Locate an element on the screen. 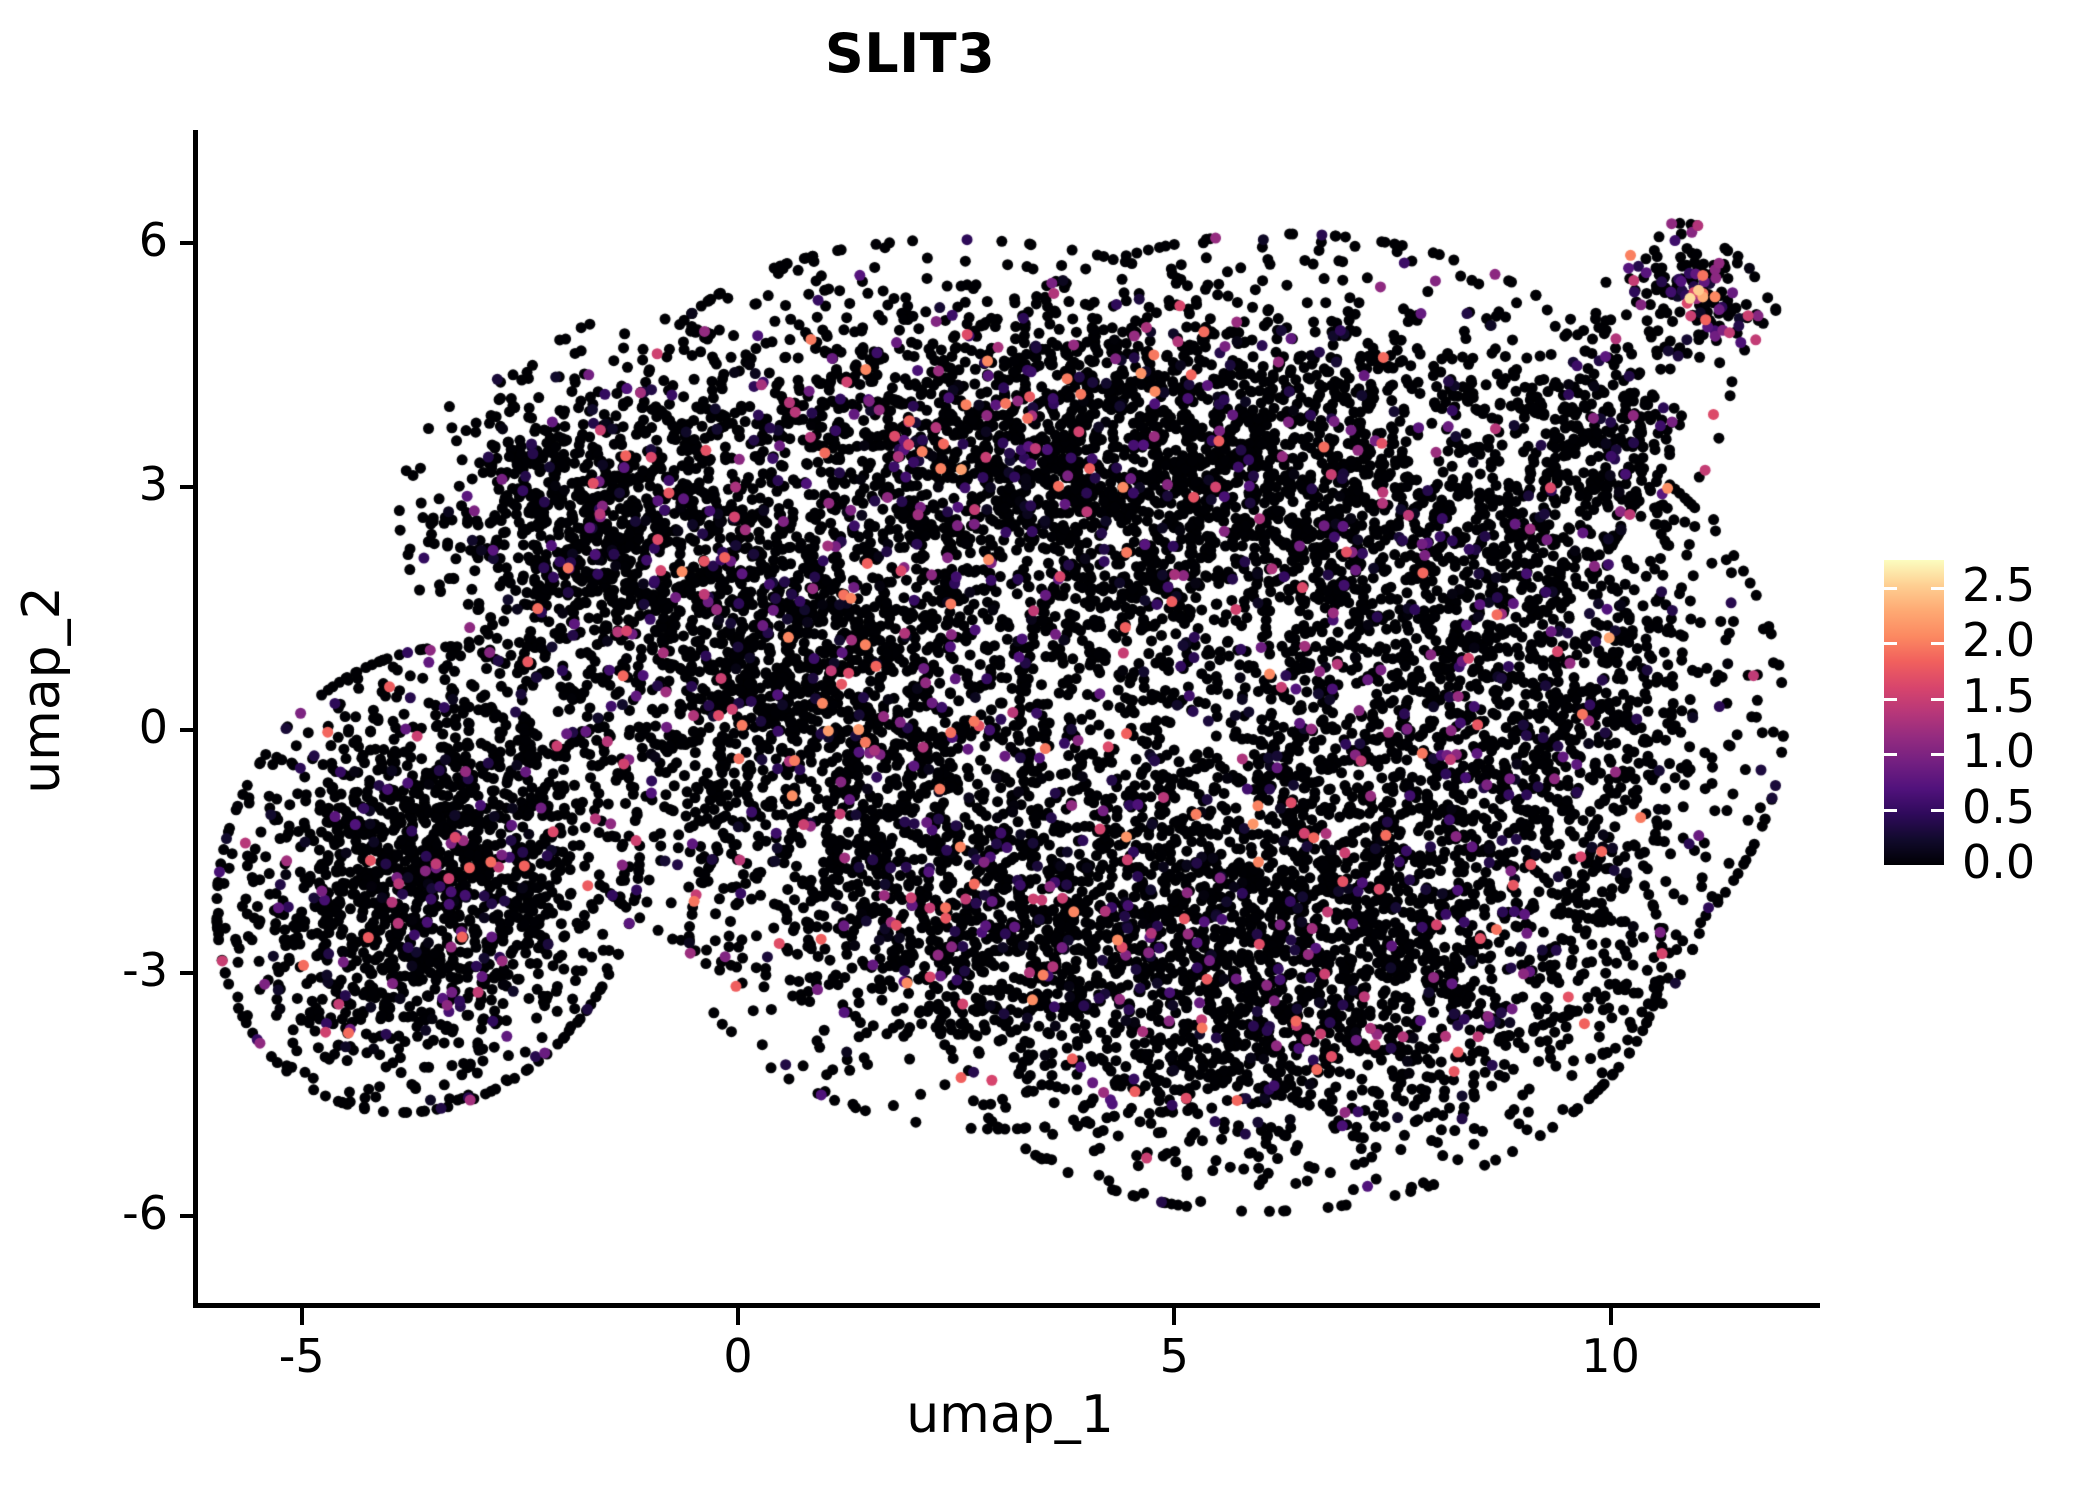  x-tick-label: 0 is located at coordinates (738, 1356).